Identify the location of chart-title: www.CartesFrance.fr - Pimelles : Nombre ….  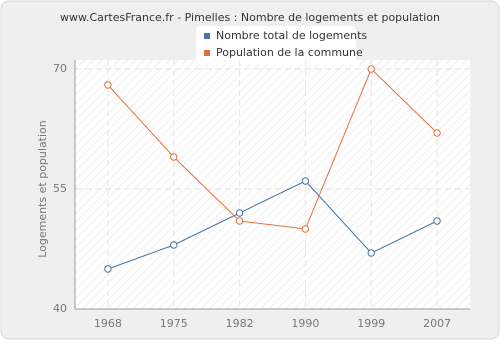
(250, 17).